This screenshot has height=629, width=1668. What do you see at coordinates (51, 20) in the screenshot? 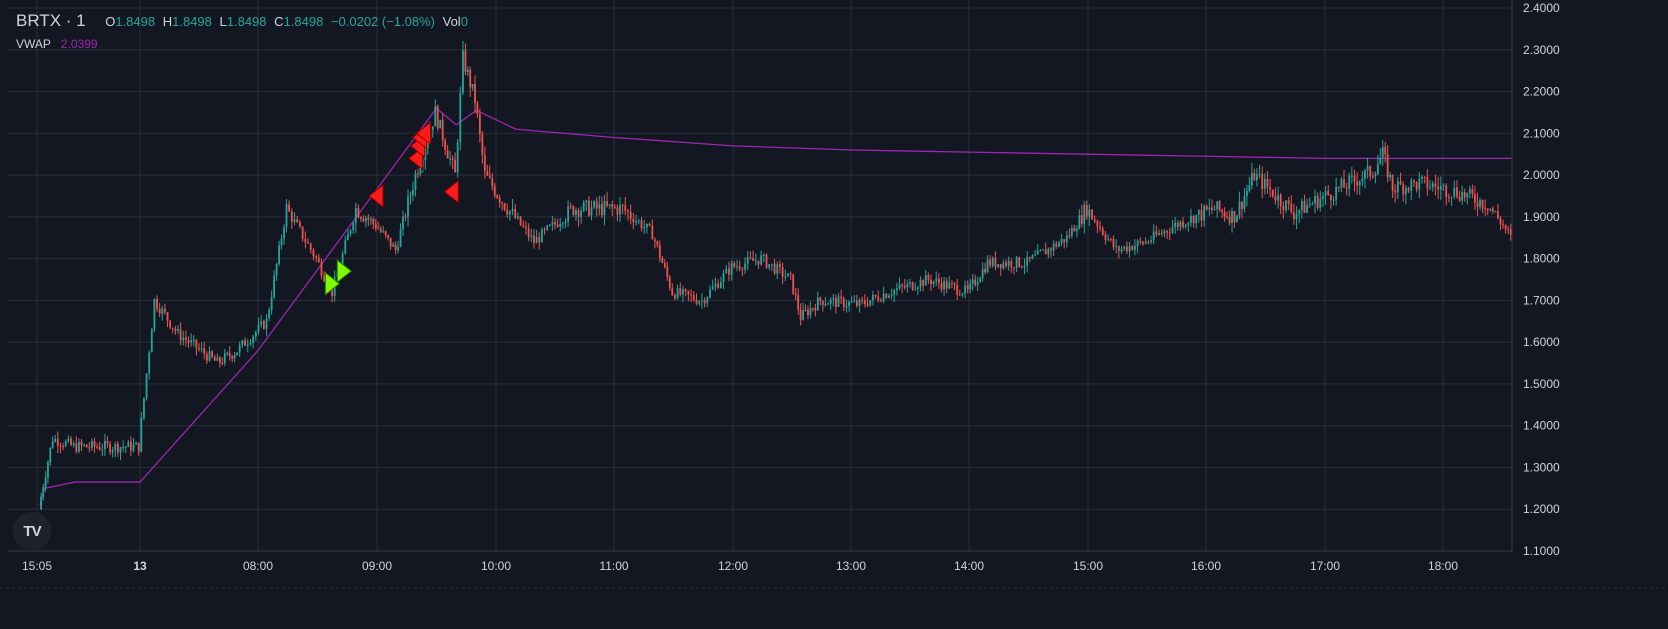
I see `symbol-label: BRTX · 1` at bounding box center [51, 20].